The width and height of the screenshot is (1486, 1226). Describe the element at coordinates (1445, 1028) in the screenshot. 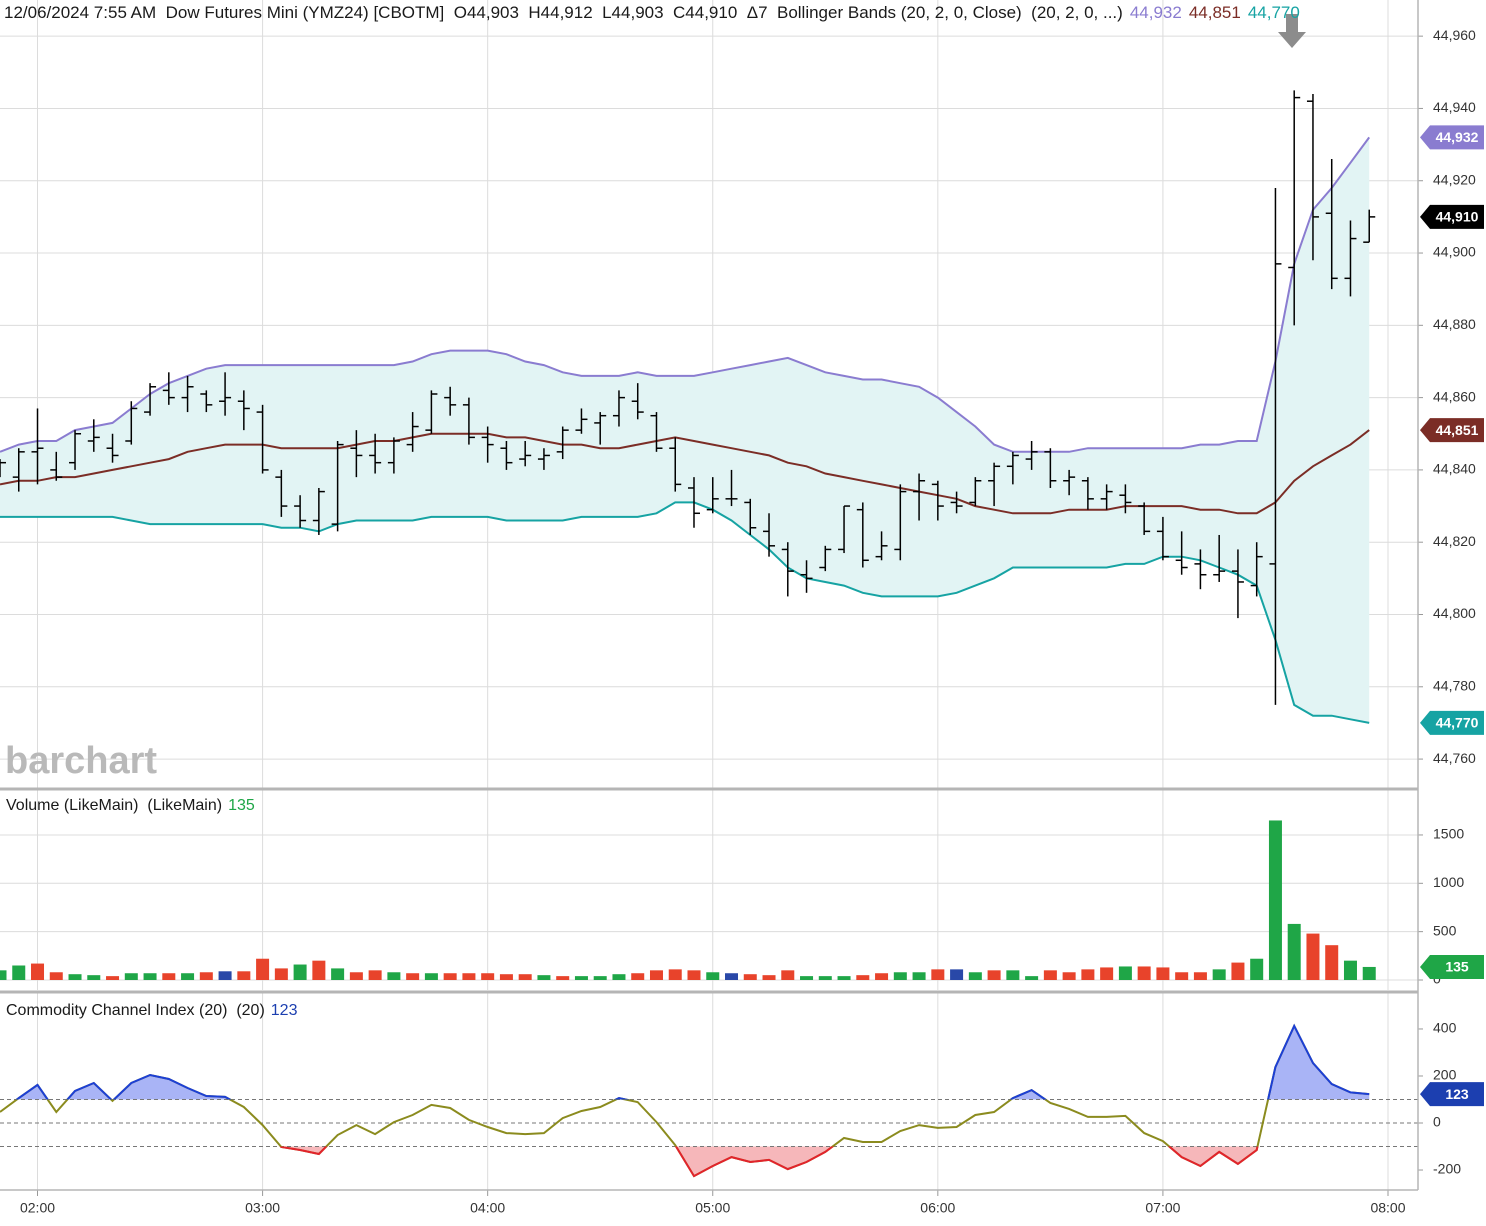

I see `y-tick-label: 400` at that location.